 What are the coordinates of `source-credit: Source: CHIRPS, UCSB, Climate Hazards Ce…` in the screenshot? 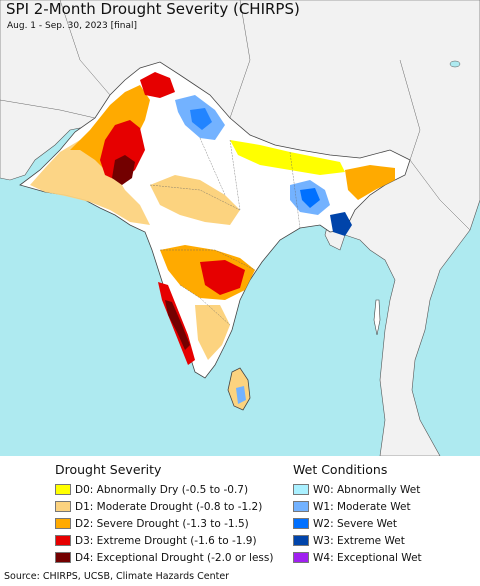 It's located at (117, 576).